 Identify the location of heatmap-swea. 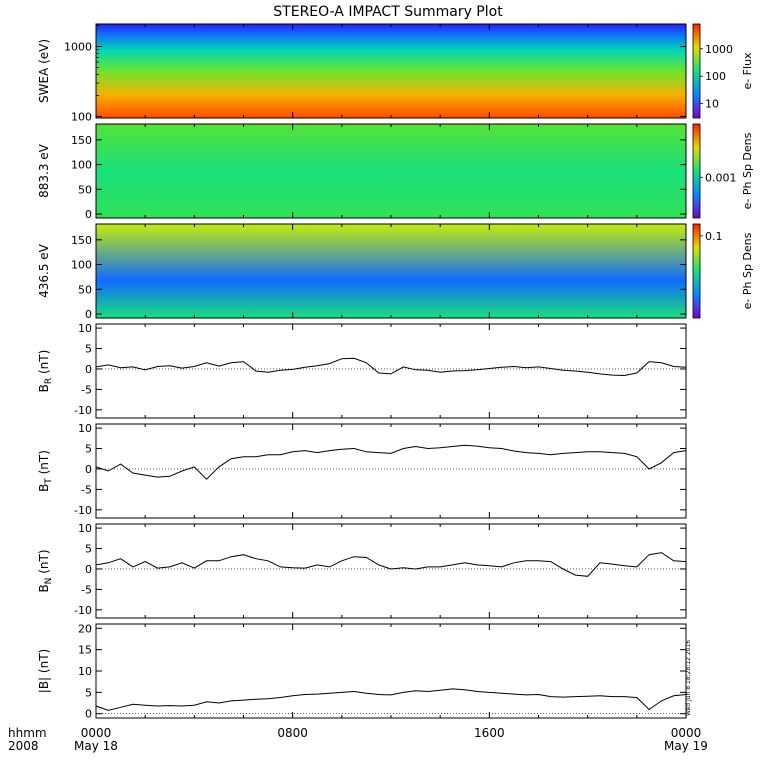
(391, 71).